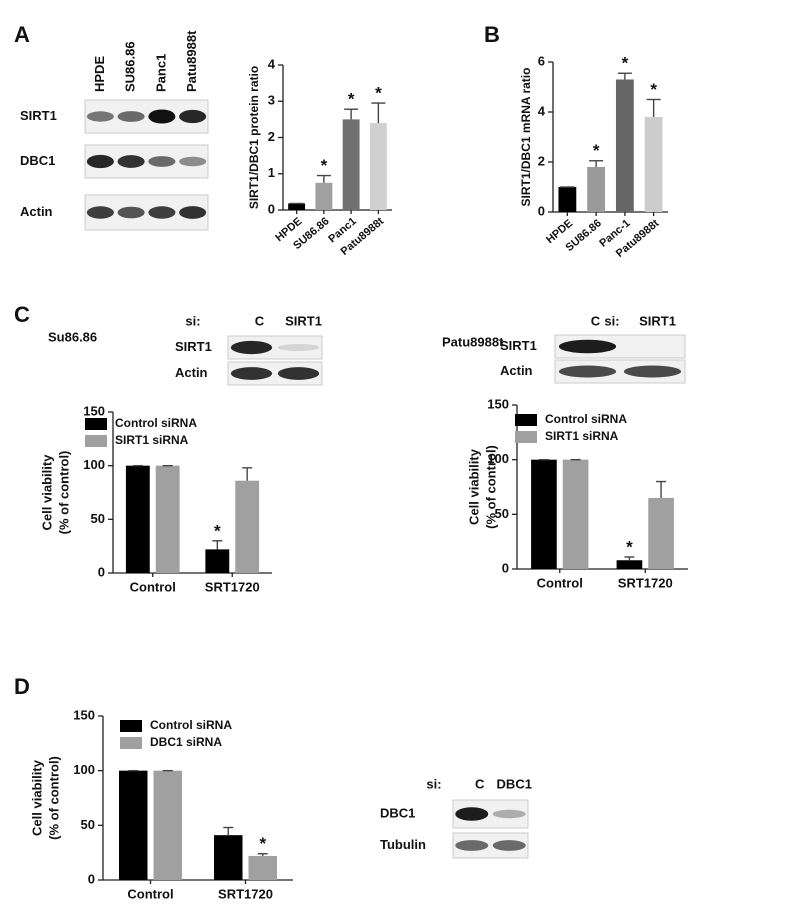  What do you see at coordinates (153, 586) in the screenshot?
I see `x-tick-label: Control` at bounding box center [153, 586].